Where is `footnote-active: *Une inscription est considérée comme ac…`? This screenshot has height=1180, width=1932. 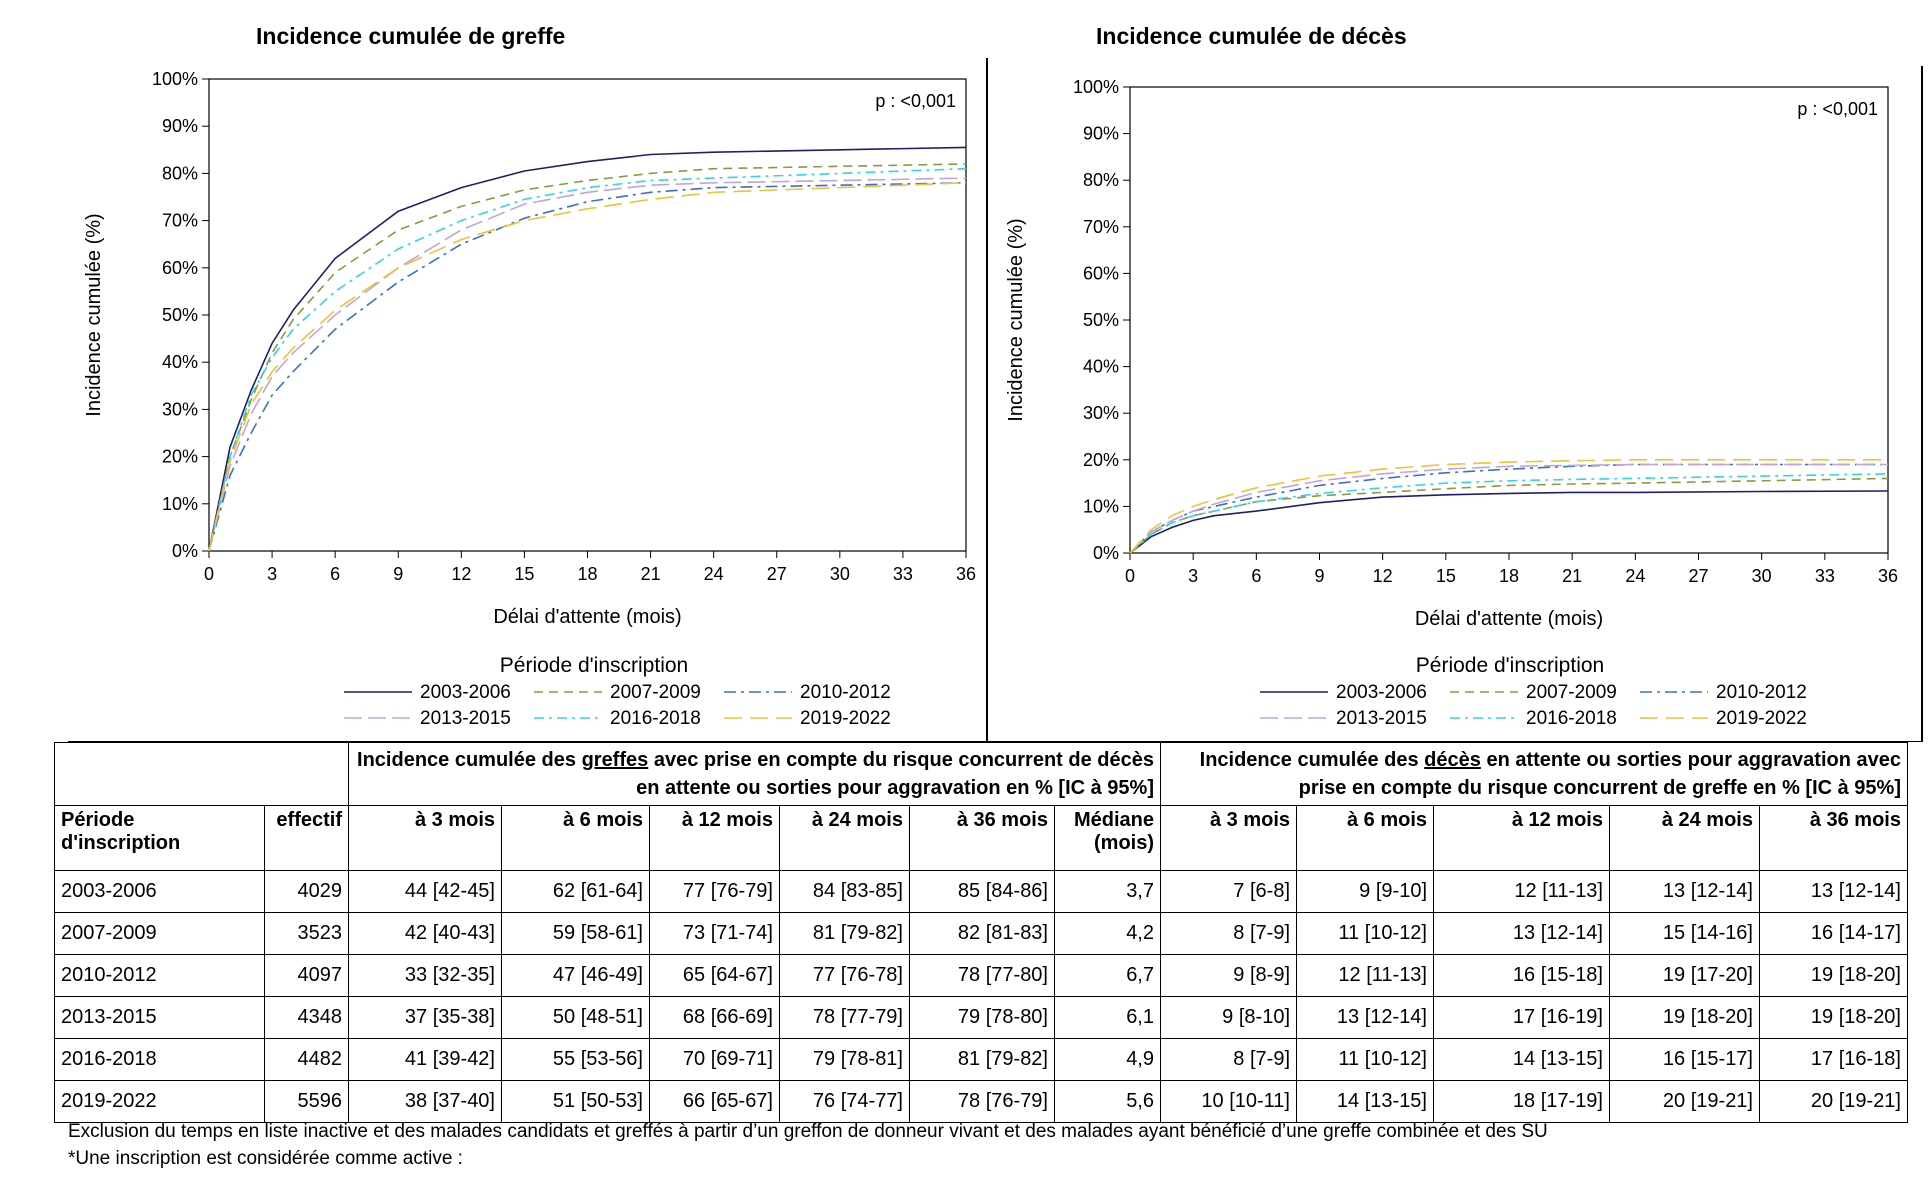 footnote-active: *Une inscription est considérée comme ac… is located at coordinates (265, 1158).